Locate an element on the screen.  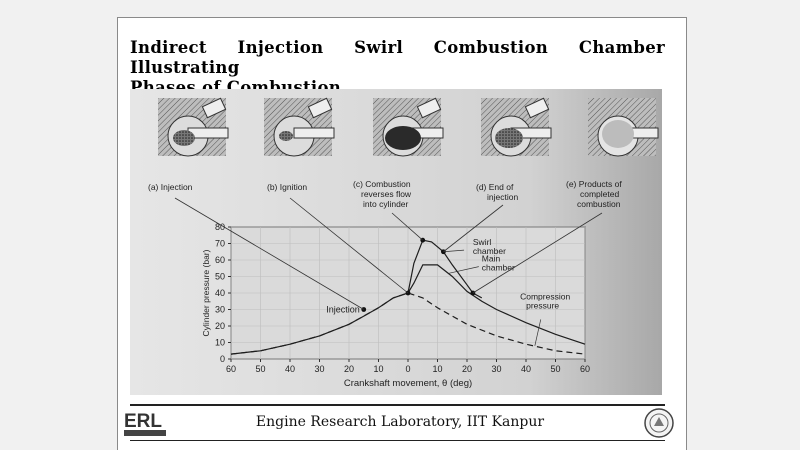
iit-seal-icon is located at coordinates (659, 423).